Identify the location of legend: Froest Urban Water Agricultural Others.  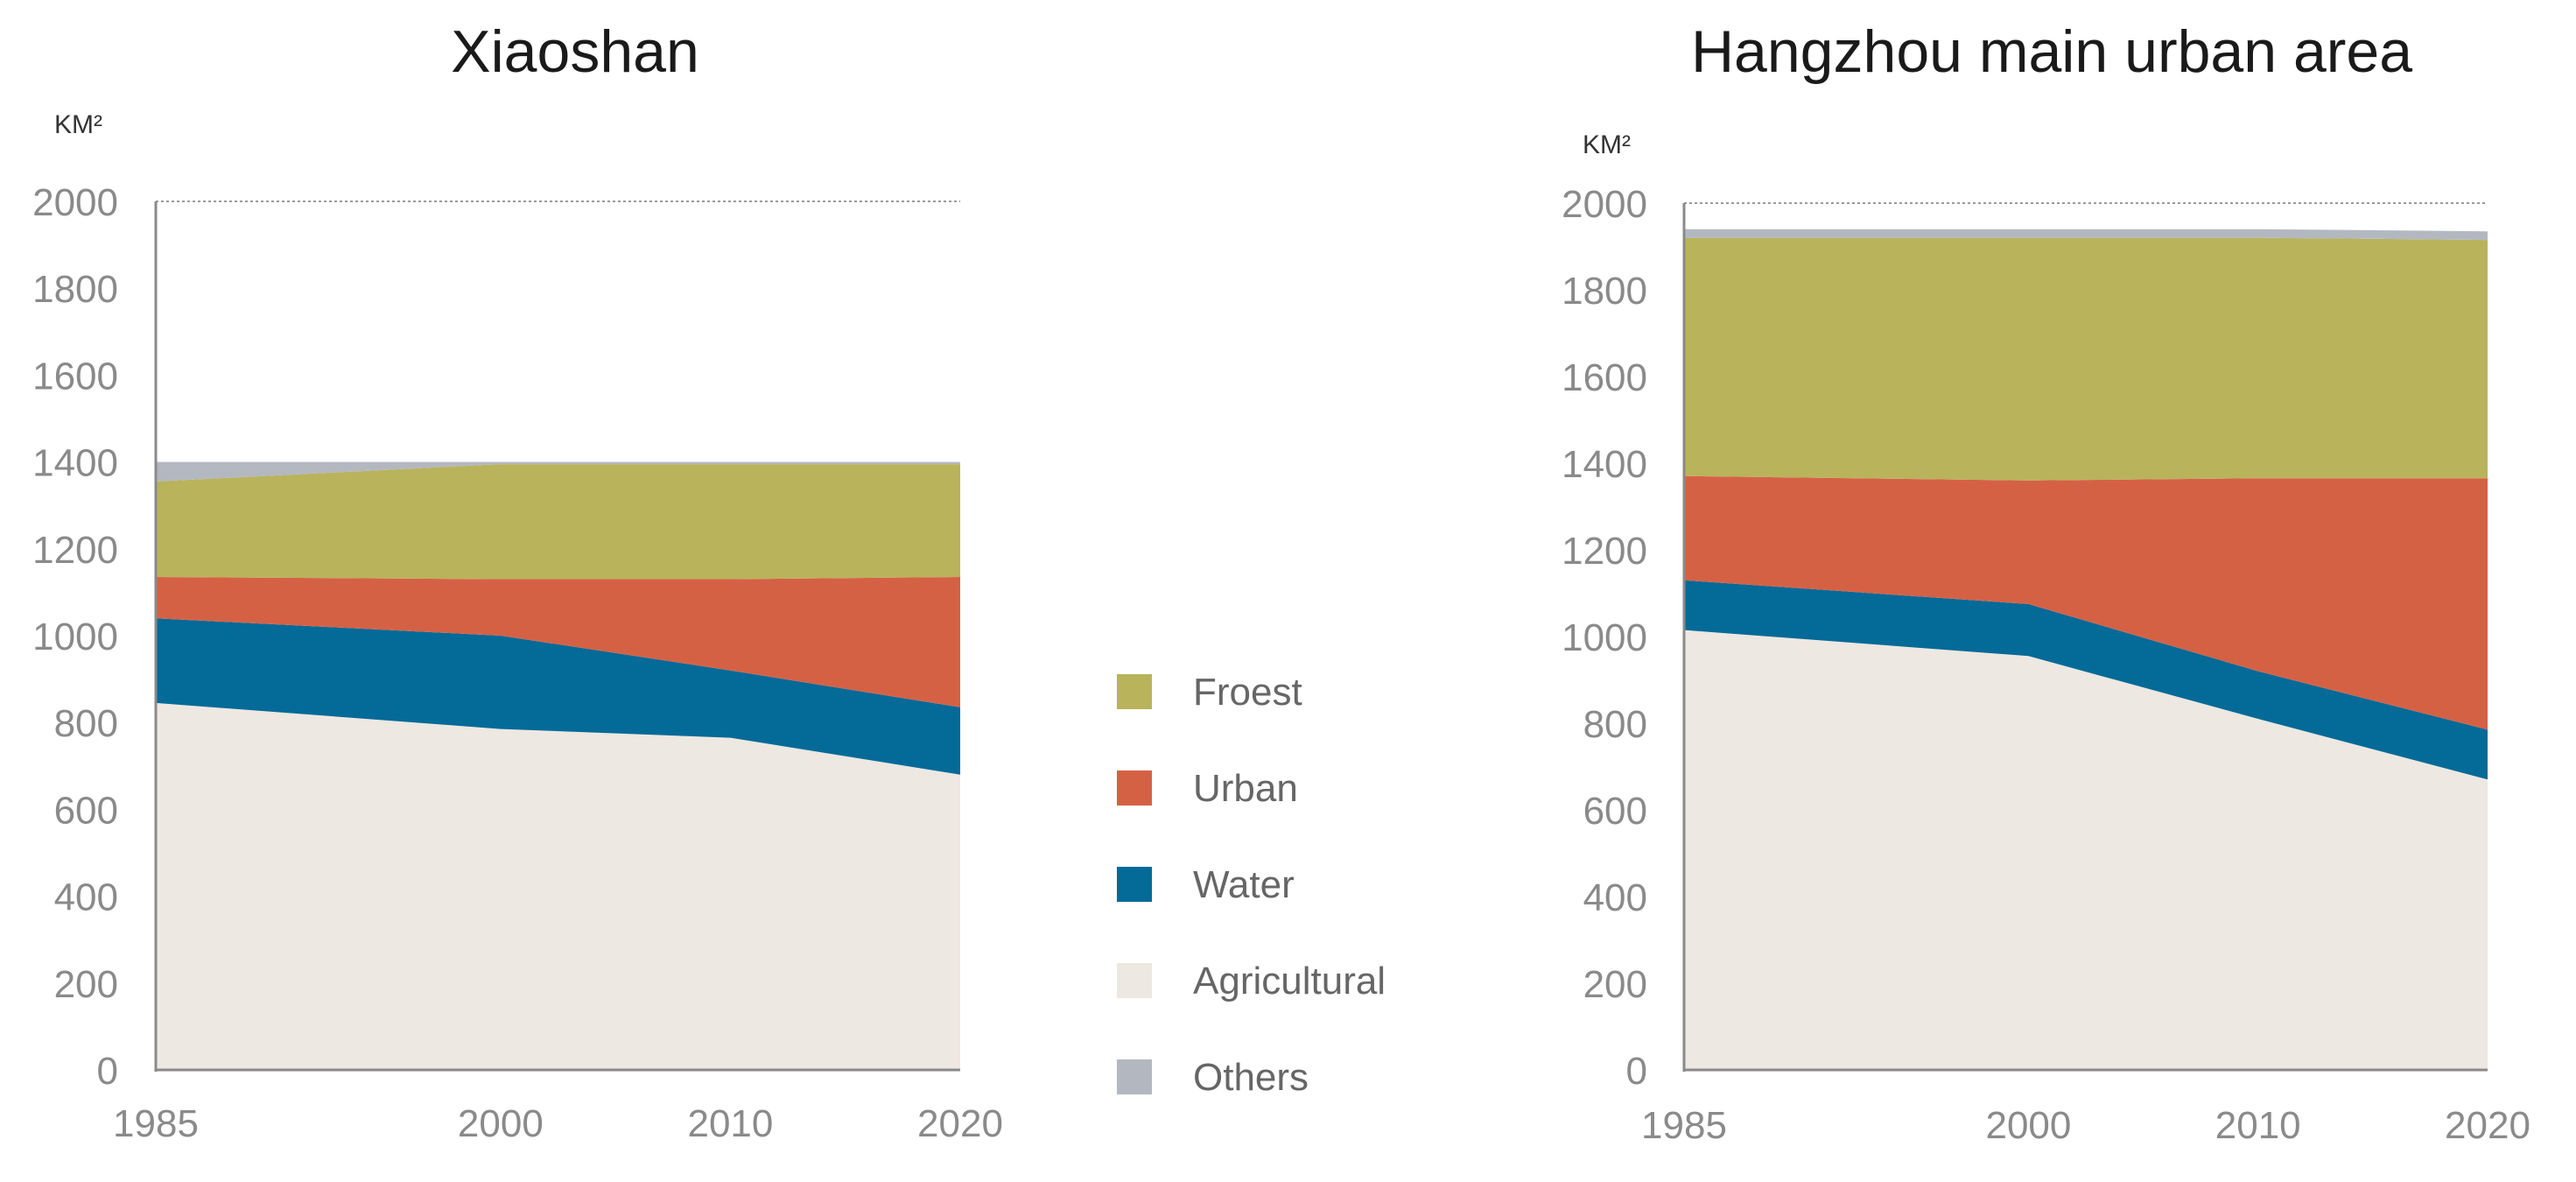
(1251, 885).